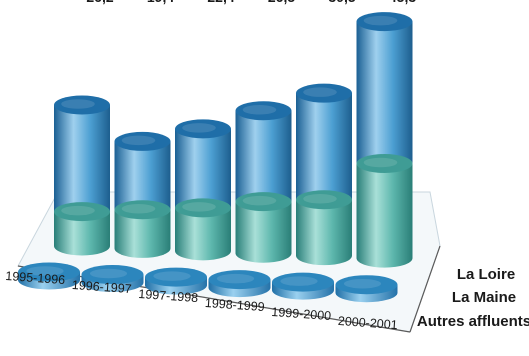  Describe the element at coordinates (101, 287) in the screenshot. I see `category-label: 1996-1997` at that location.